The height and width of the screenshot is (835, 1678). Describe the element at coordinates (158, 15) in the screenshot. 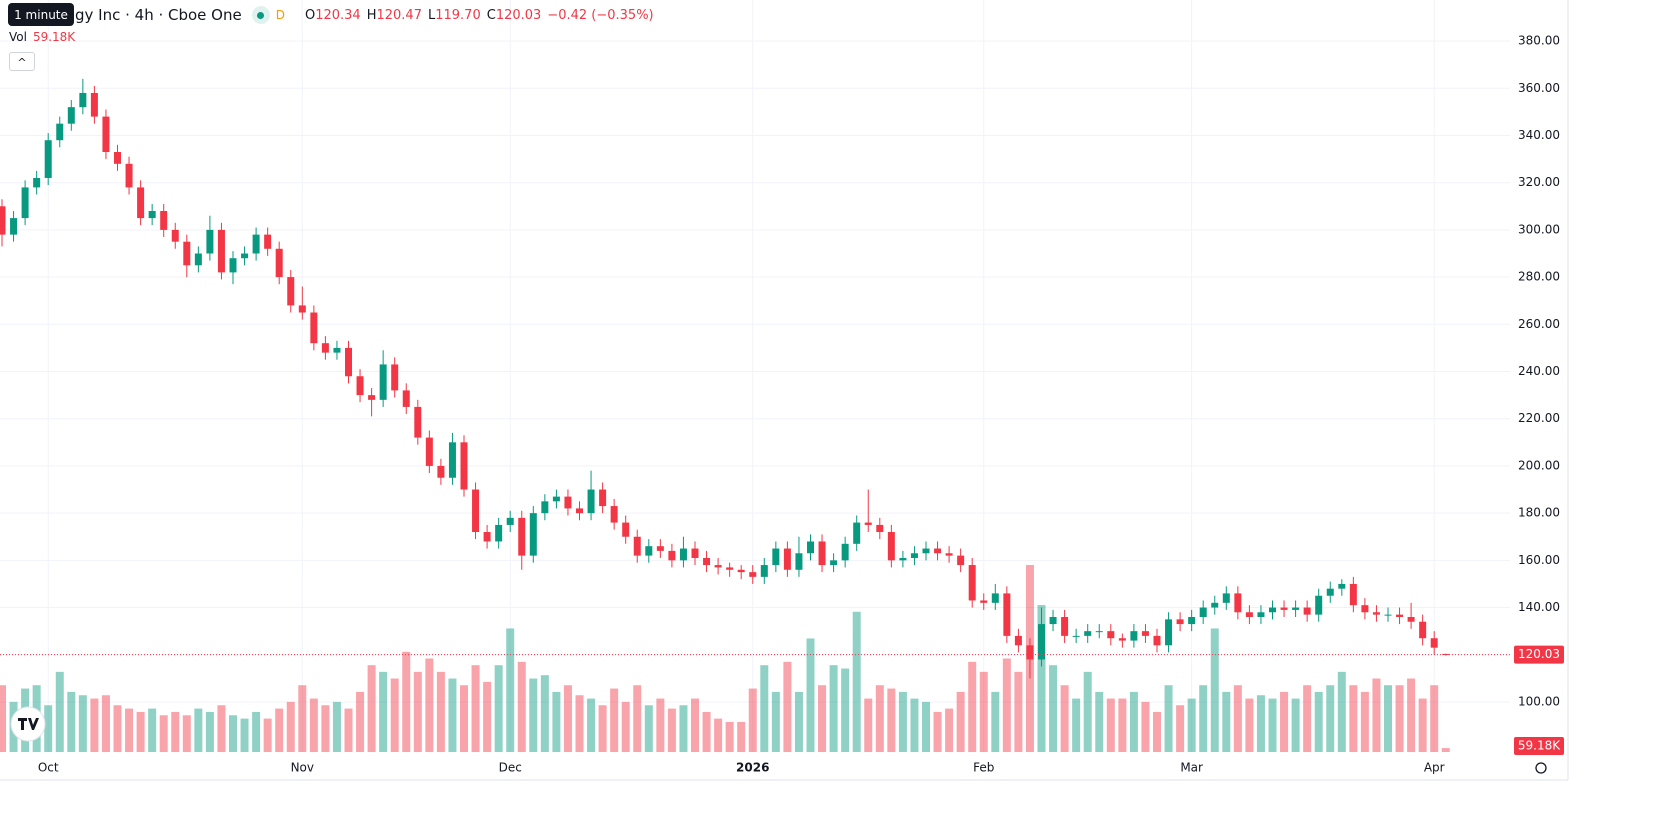

I see `symbol: gy Inc · 4h · Cboe One` at that location.